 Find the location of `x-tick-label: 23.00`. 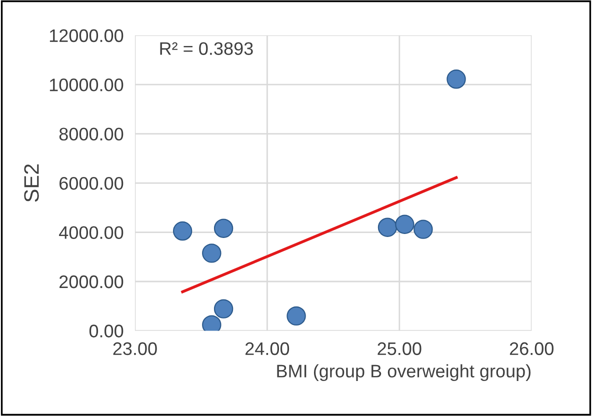

x-tick-label: 23.00 is located at coordinates (135, 349).